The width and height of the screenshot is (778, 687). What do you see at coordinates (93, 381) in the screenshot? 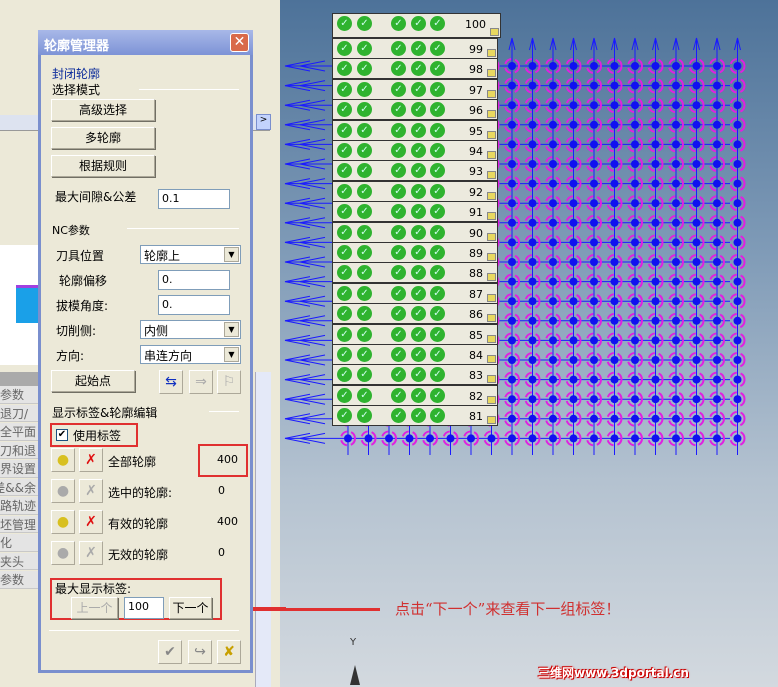
I see `start-point-button: 起始点` at bounding box center [93, 381].